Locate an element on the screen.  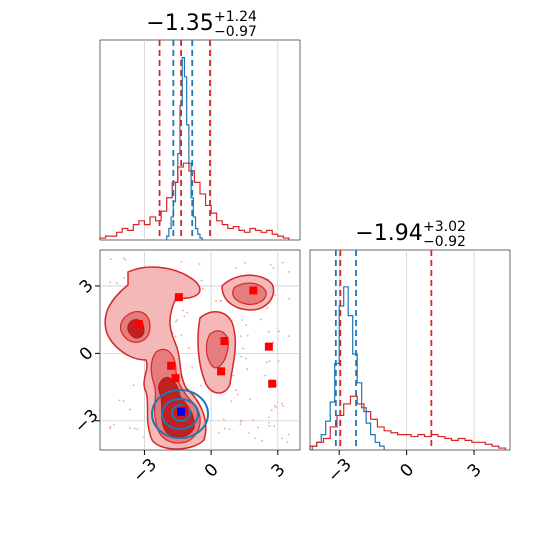
y-tick-label: −3 is located at coordinates (87, 422).